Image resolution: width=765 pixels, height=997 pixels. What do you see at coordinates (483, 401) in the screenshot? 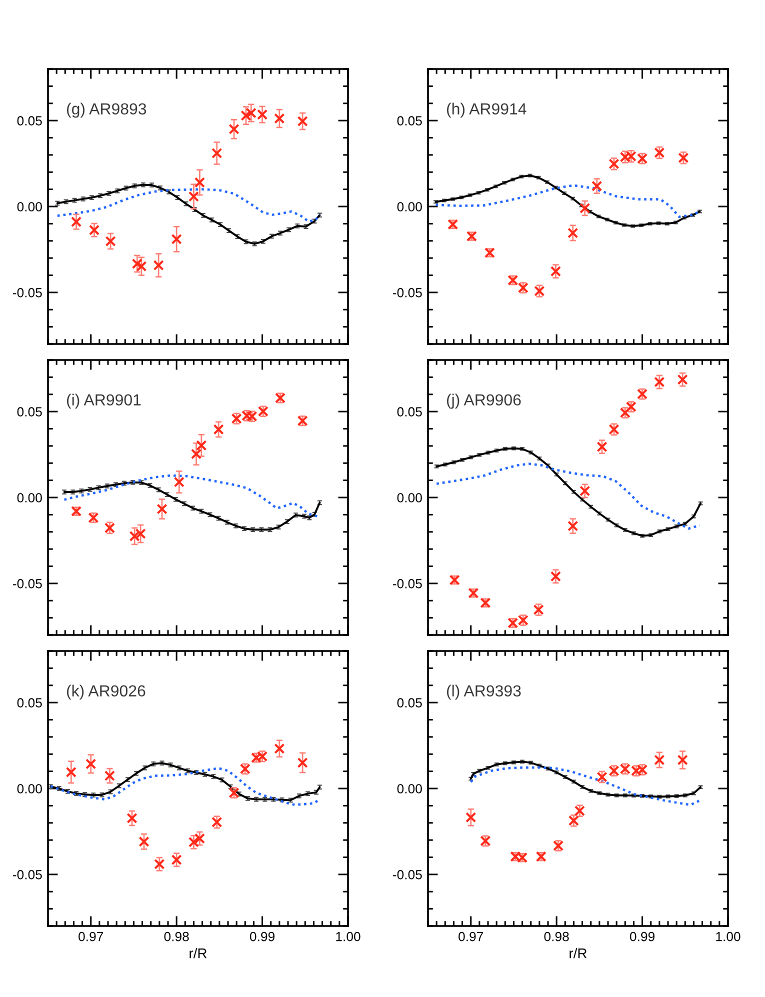
I see `text: (j) AR9906` at bounding box center [483, 401].